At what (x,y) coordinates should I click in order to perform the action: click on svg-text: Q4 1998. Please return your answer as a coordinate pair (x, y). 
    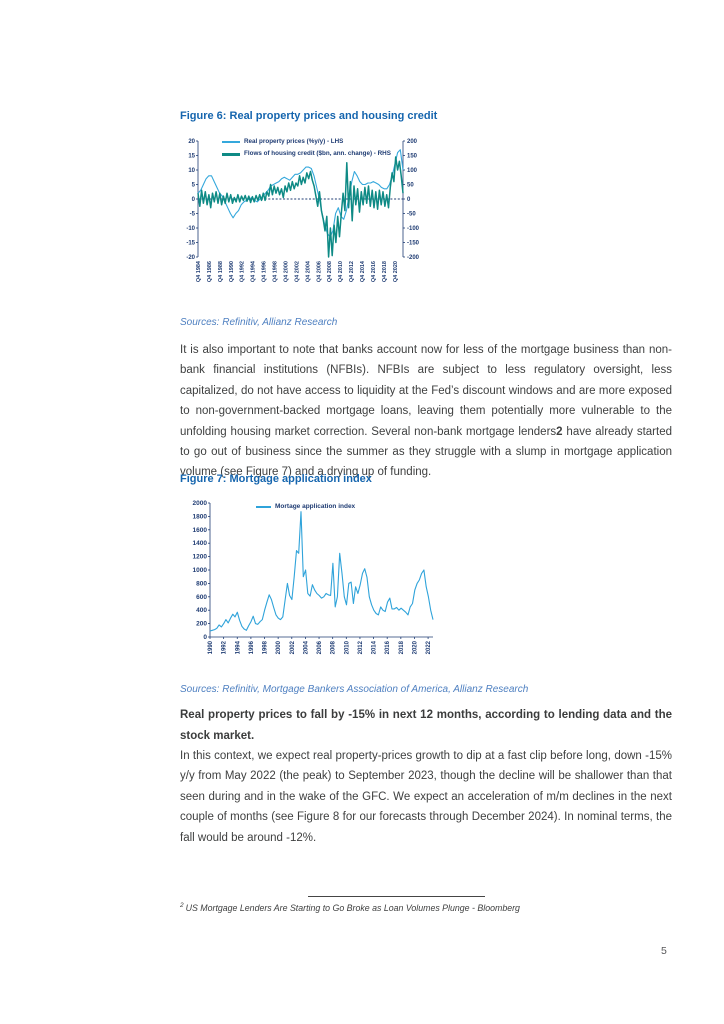
    Looking at the image, I should click on (276, 271).